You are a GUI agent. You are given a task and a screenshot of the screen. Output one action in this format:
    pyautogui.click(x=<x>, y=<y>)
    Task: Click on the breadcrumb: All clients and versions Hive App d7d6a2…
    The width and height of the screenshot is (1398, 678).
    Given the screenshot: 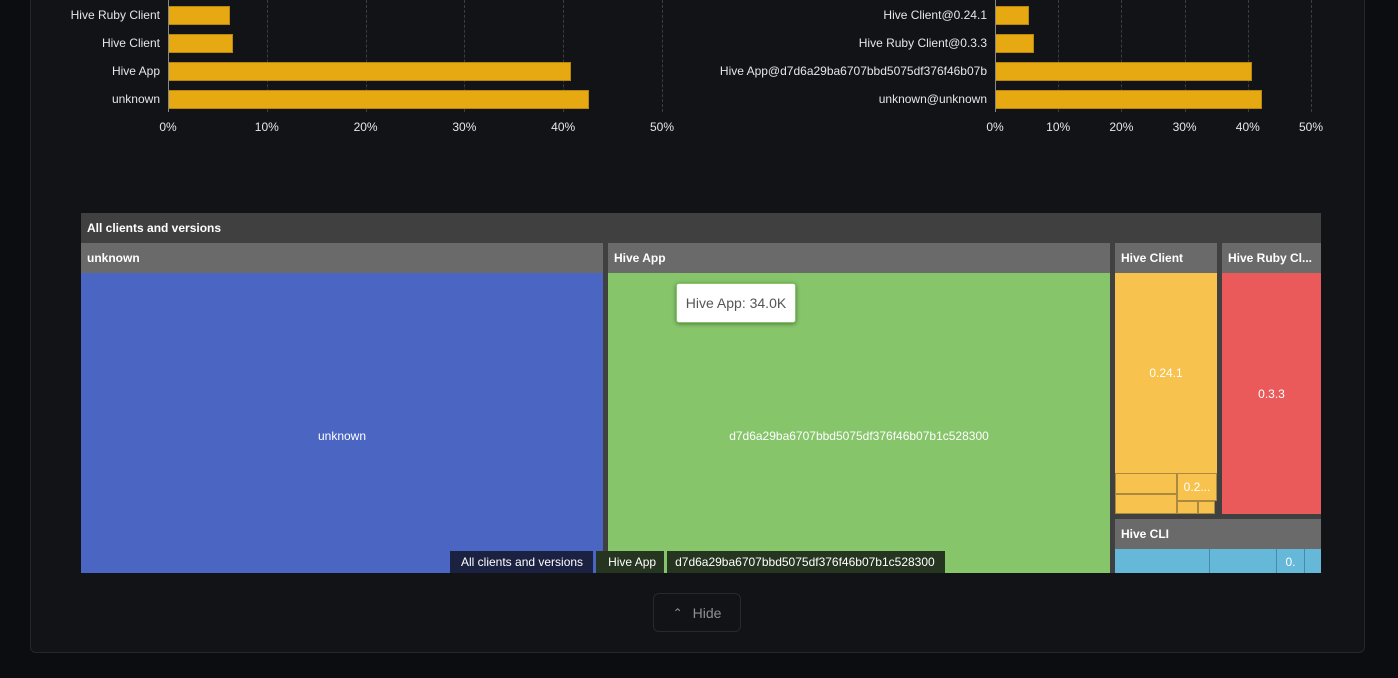 What is the action you would take?
    pyautogui.click(x=697, y=562)
    